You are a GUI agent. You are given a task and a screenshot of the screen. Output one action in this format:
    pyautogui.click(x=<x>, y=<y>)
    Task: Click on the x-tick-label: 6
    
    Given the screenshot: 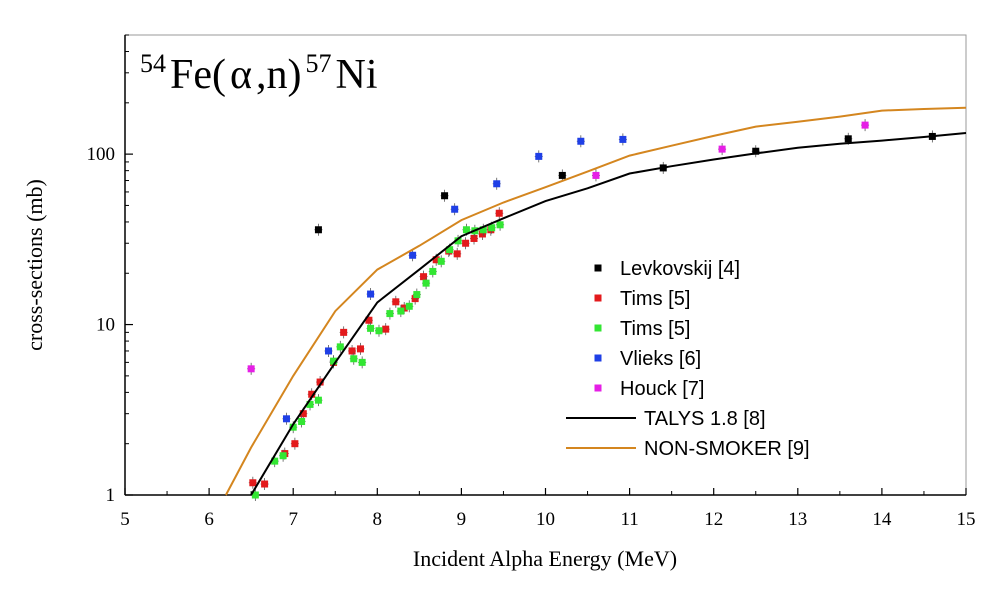 What is the action you would take?
    pyautogui.click(x=209, y=519)
    